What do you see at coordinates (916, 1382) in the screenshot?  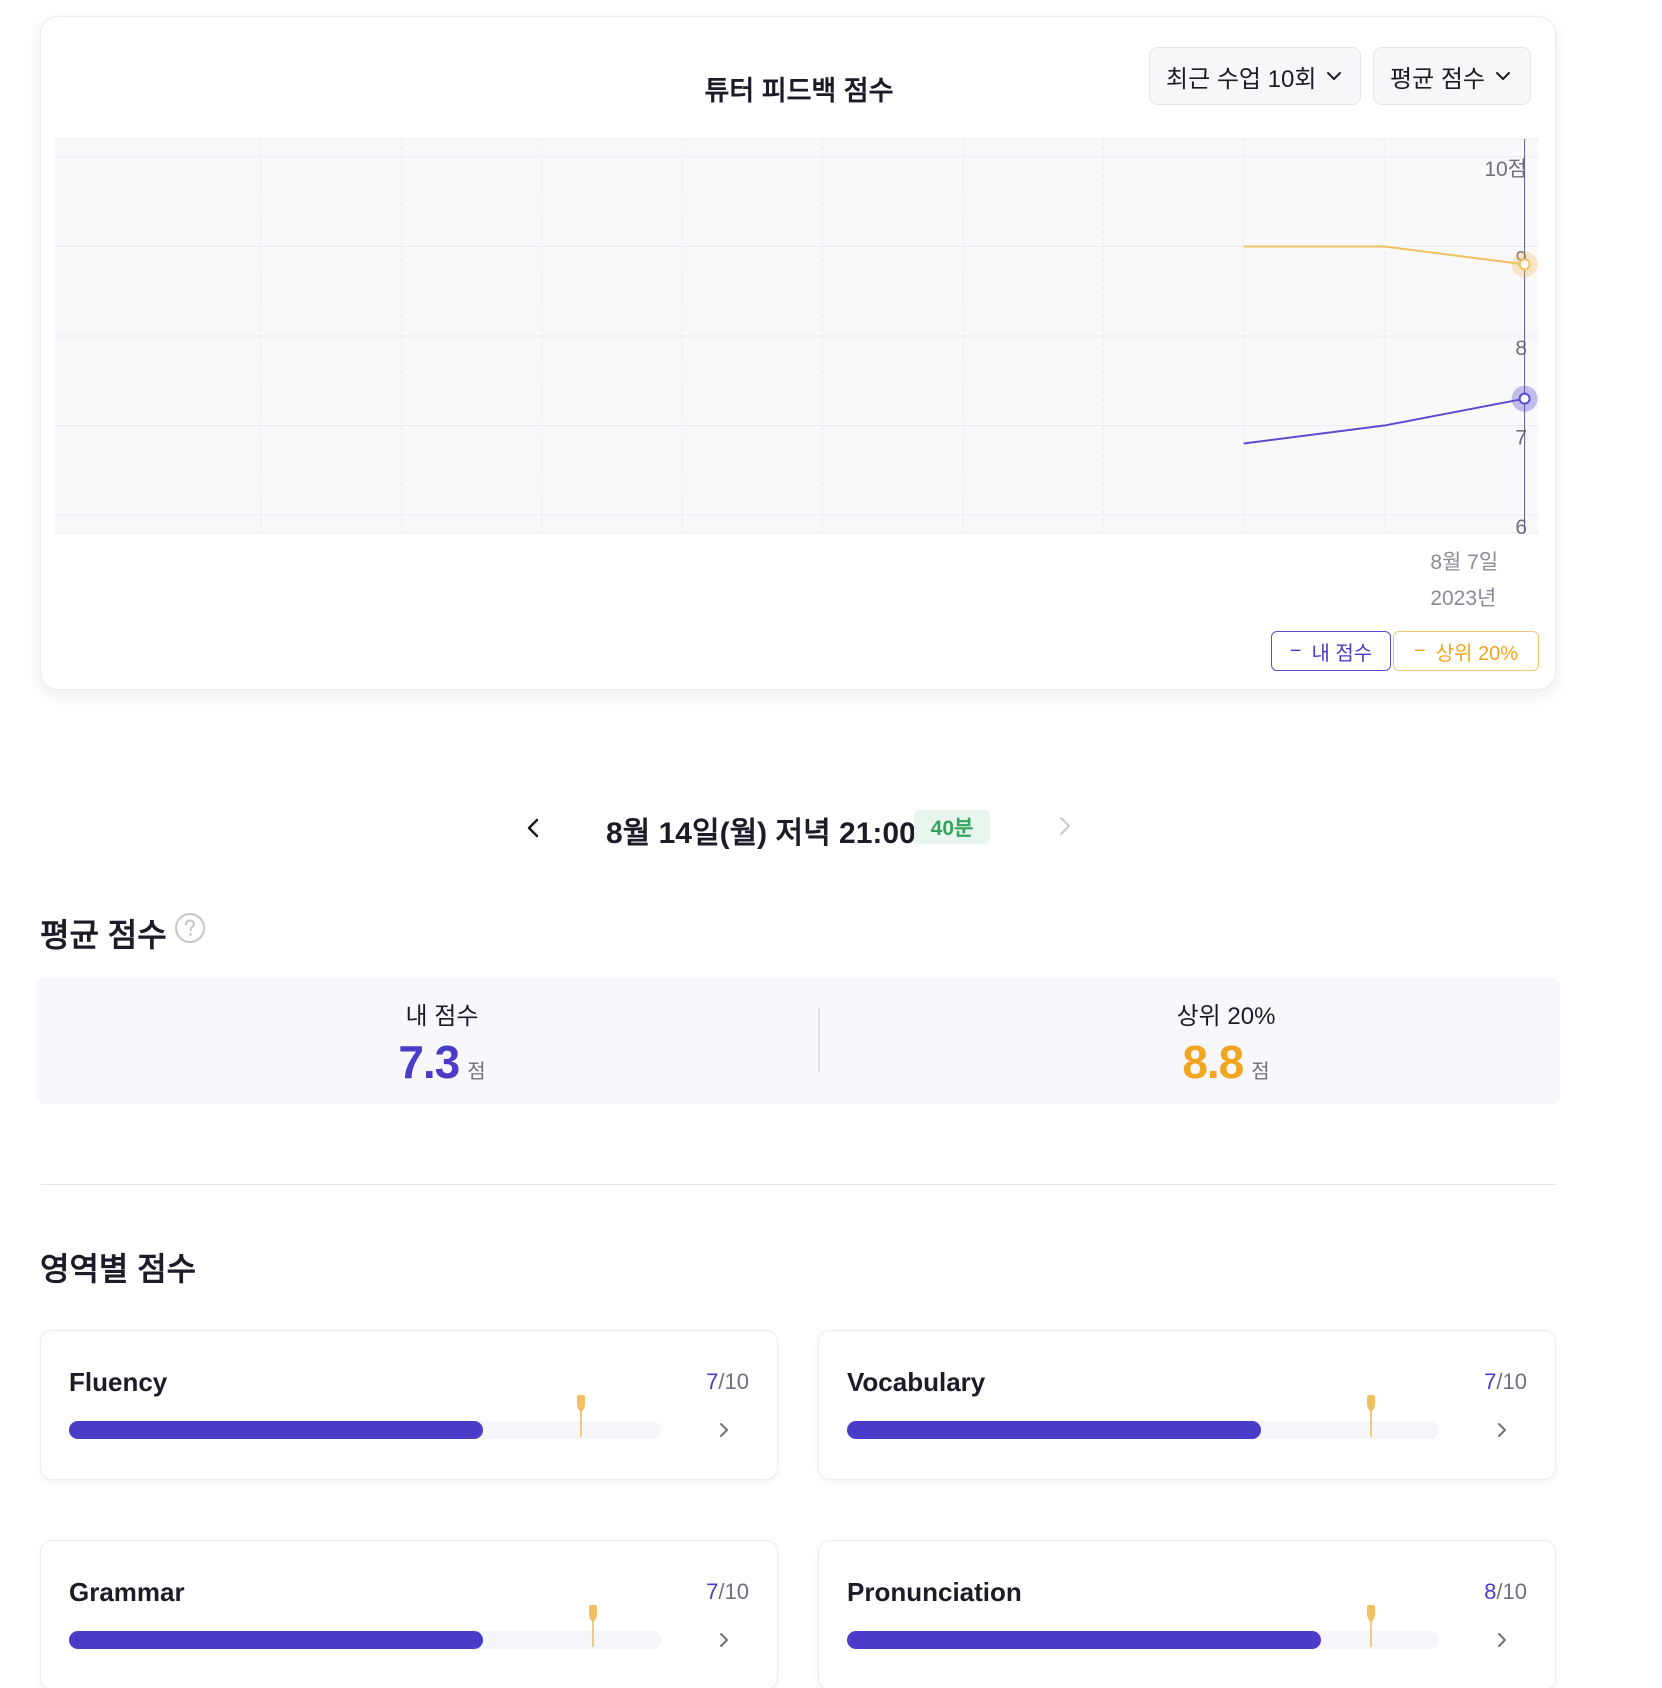 I see `skill-name: Vocabulary` at bounding box center [916, 1382].